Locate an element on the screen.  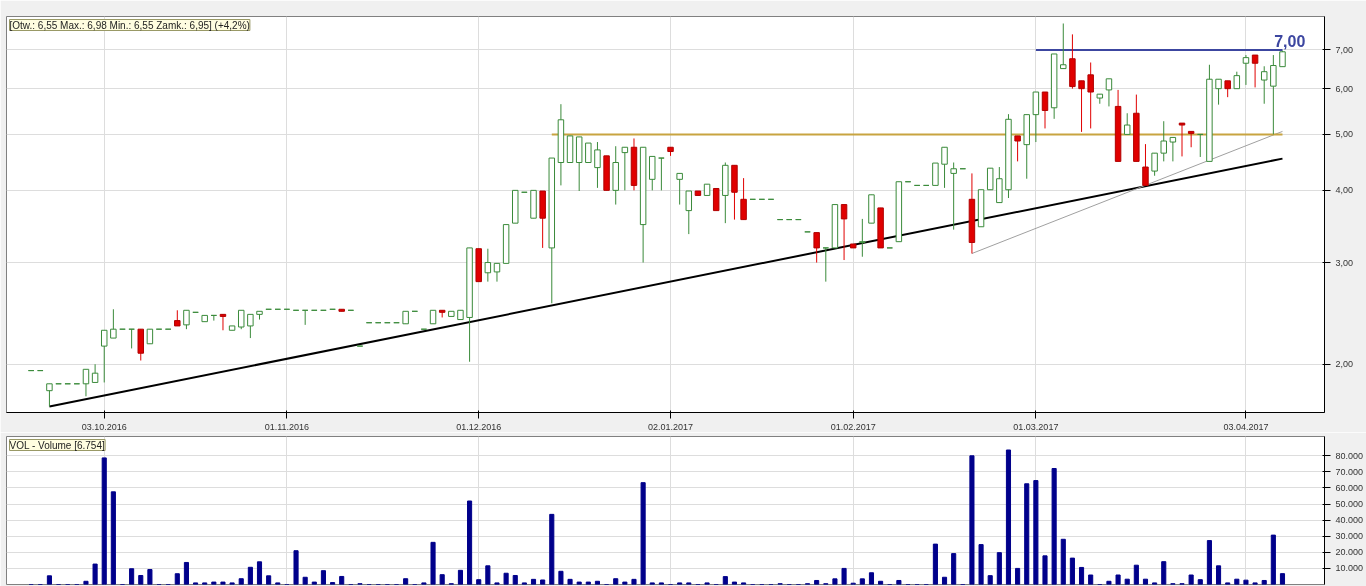
x-tick-label: 01.03.2017 is located at coordinates (1036, 426).